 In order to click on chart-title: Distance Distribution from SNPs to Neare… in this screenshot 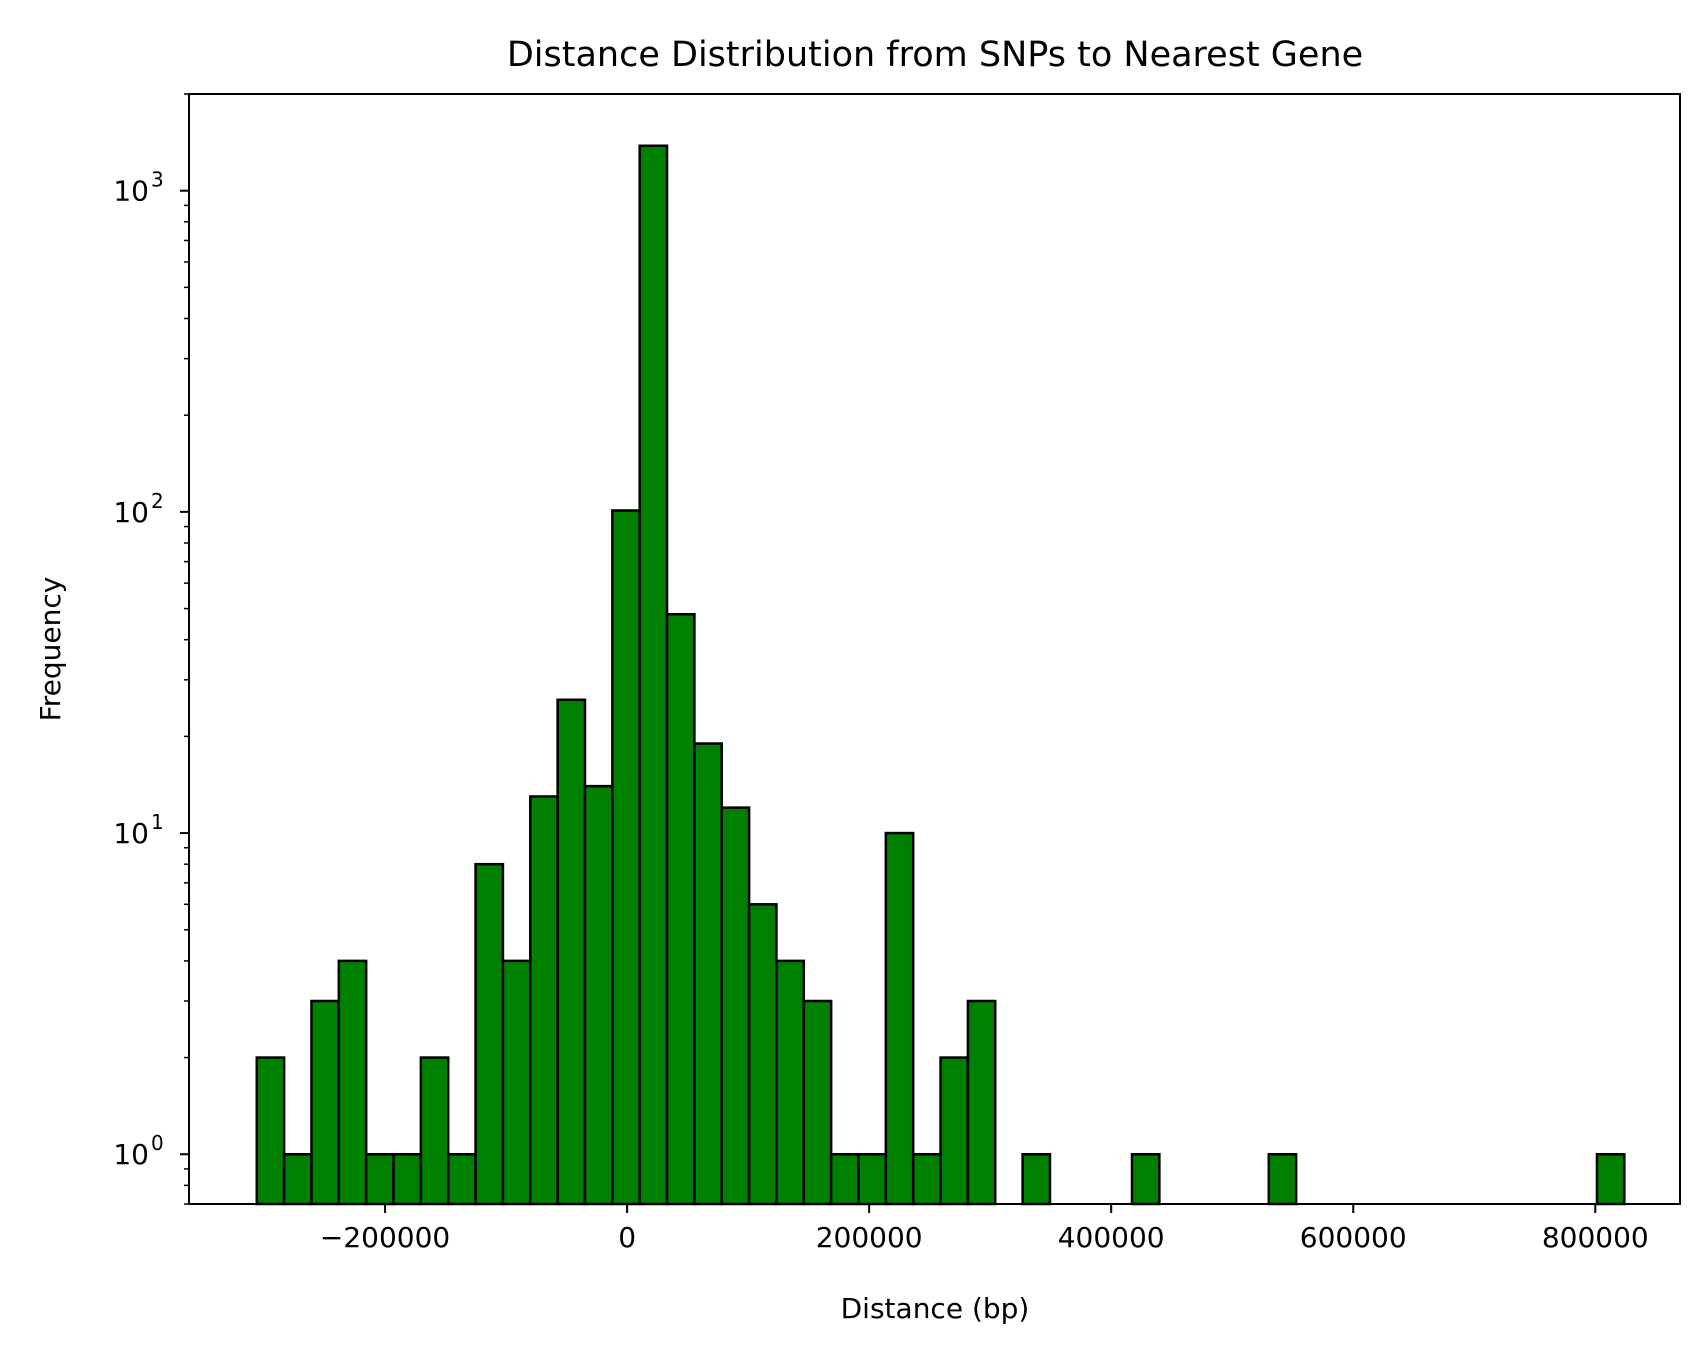, I will do `click(935, 55)`.